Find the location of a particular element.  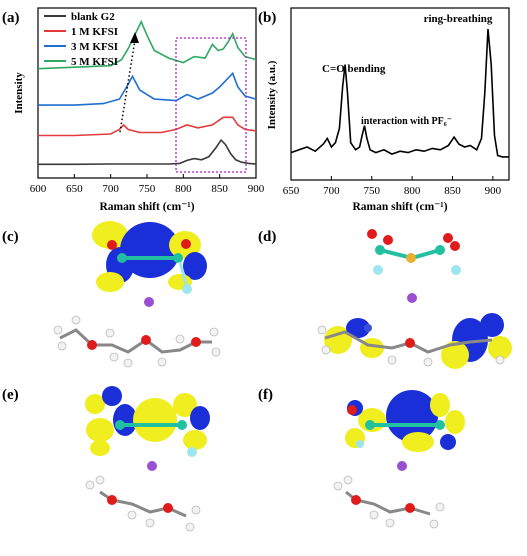

panel-a-x-tick-label: 800 is located at coordinates (183, 189).